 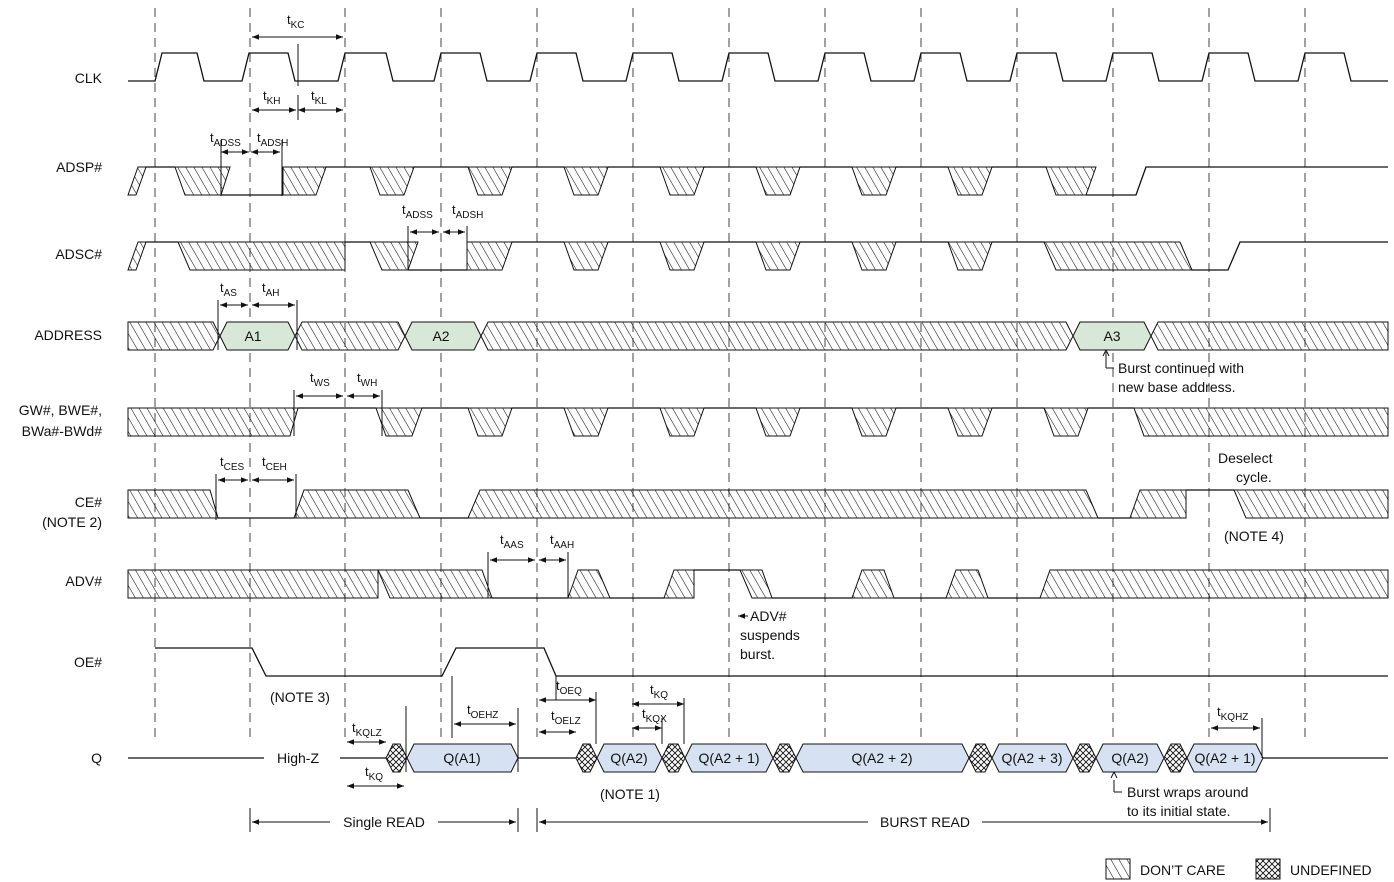 What do you see at coordinates (417, 211) in the screenshot?
I see `t-adss-label-2: tADSS` at bounding box center [417, 211].